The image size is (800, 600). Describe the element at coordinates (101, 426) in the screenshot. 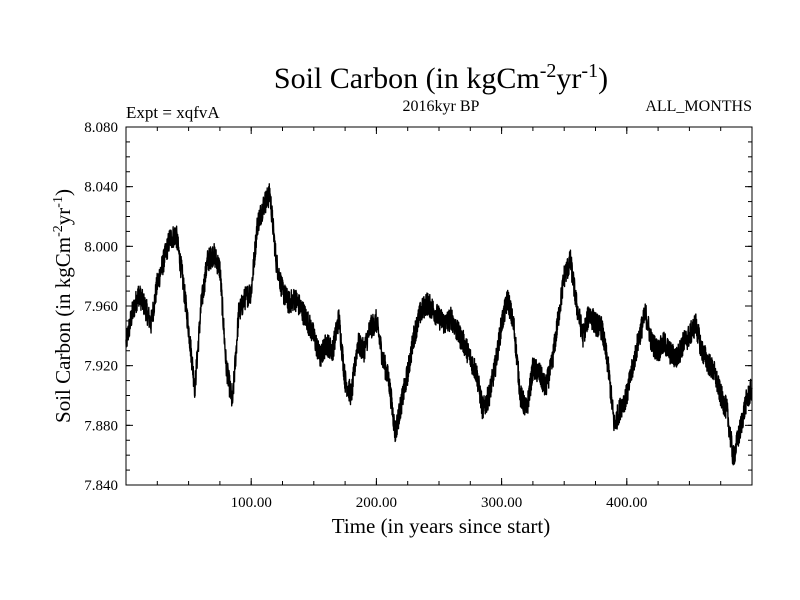

I see `y-tick-label: 7.880` at that location.